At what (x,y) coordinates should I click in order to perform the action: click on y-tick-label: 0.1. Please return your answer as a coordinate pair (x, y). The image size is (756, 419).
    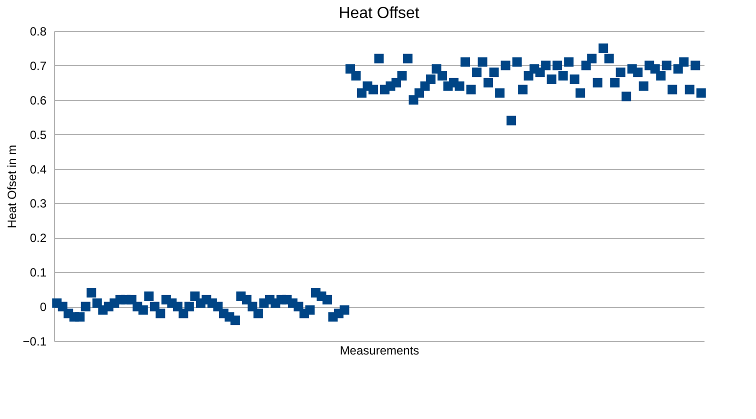
    Looking at the image, I should click on (38, 273).